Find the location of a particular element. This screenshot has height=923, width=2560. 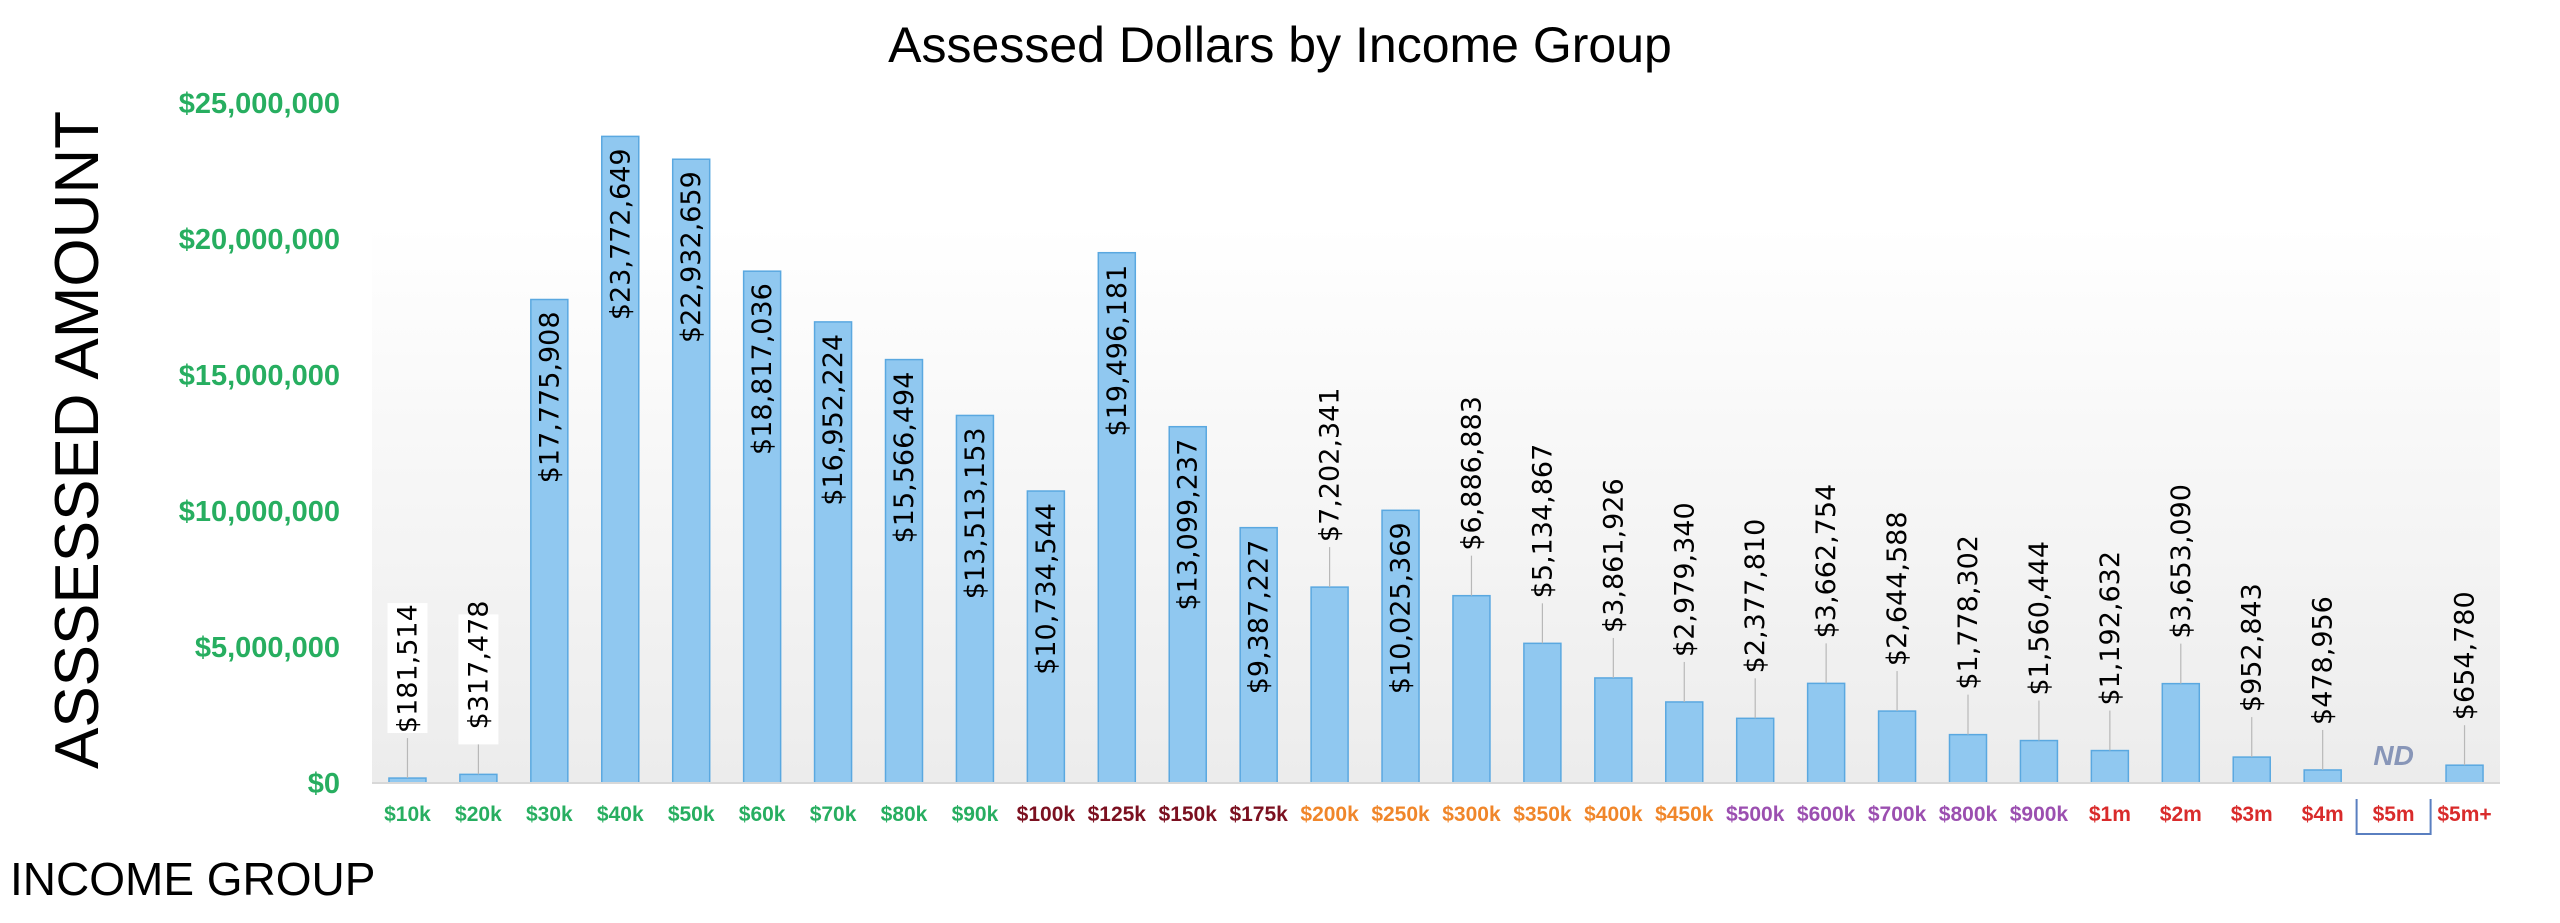

x-tick-label: $125k is located at coordinates (1117, 814).